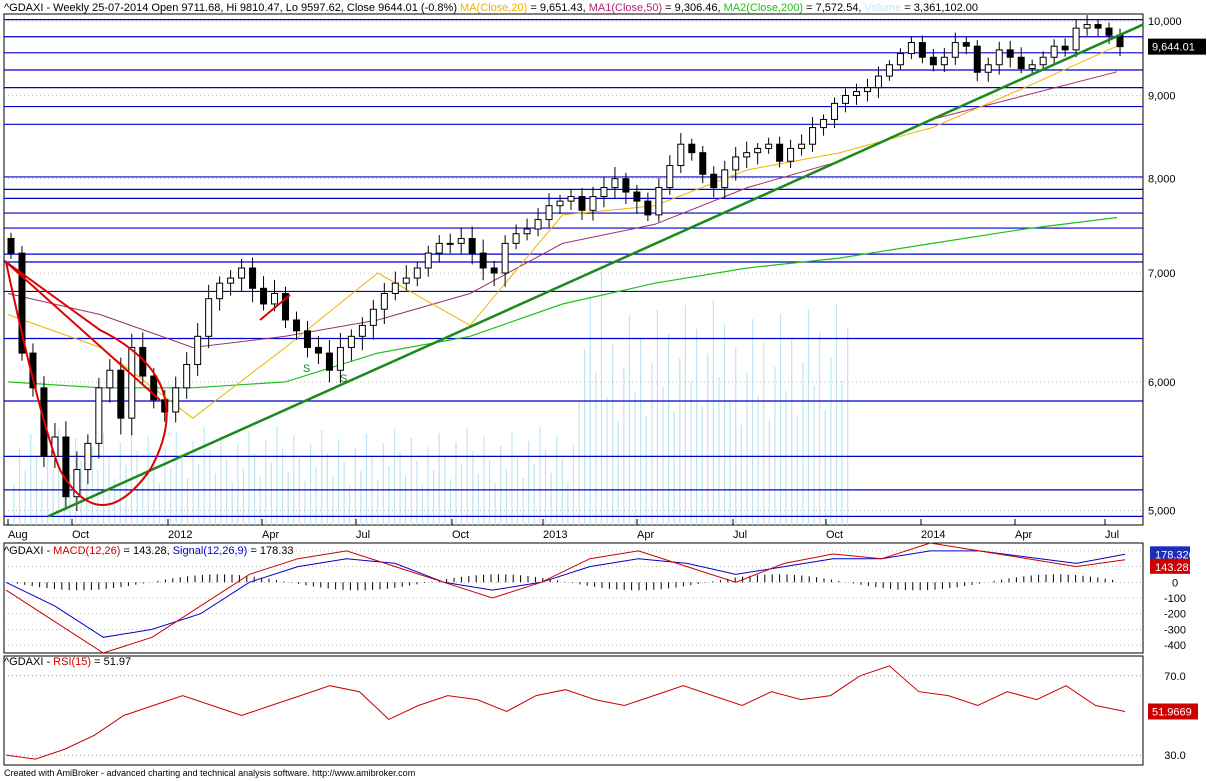  What do you see at coordinates (1162, 96) in the screenshot?
I see `y-tick-label: 9,000` at bounding box center [1162, 96].